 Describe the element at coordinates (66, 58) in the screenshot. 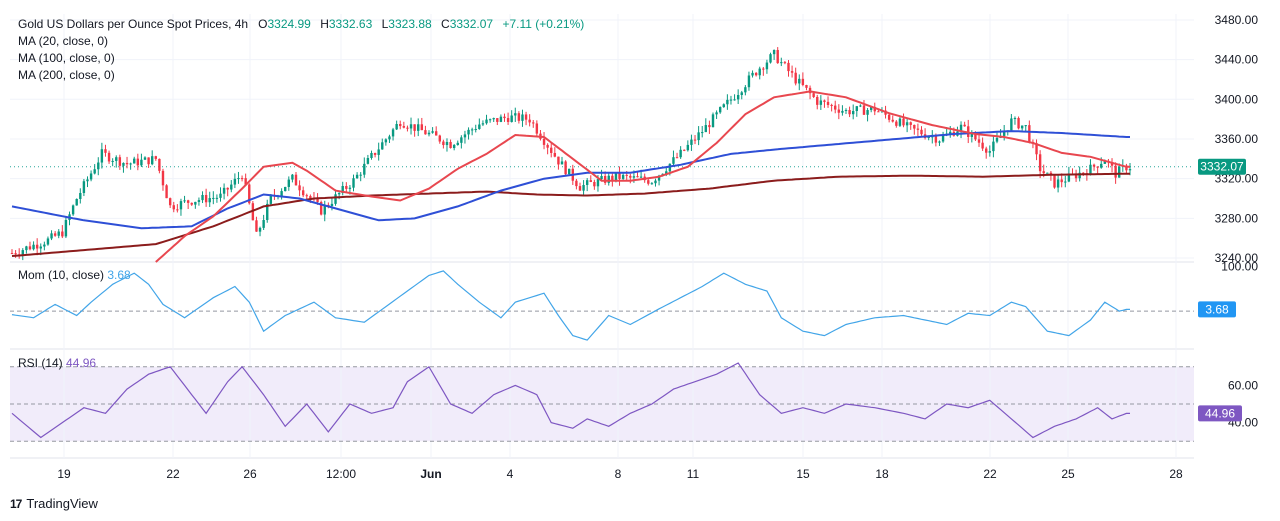

I see `ma100-legend: MA (100, close, 0)` at that location.